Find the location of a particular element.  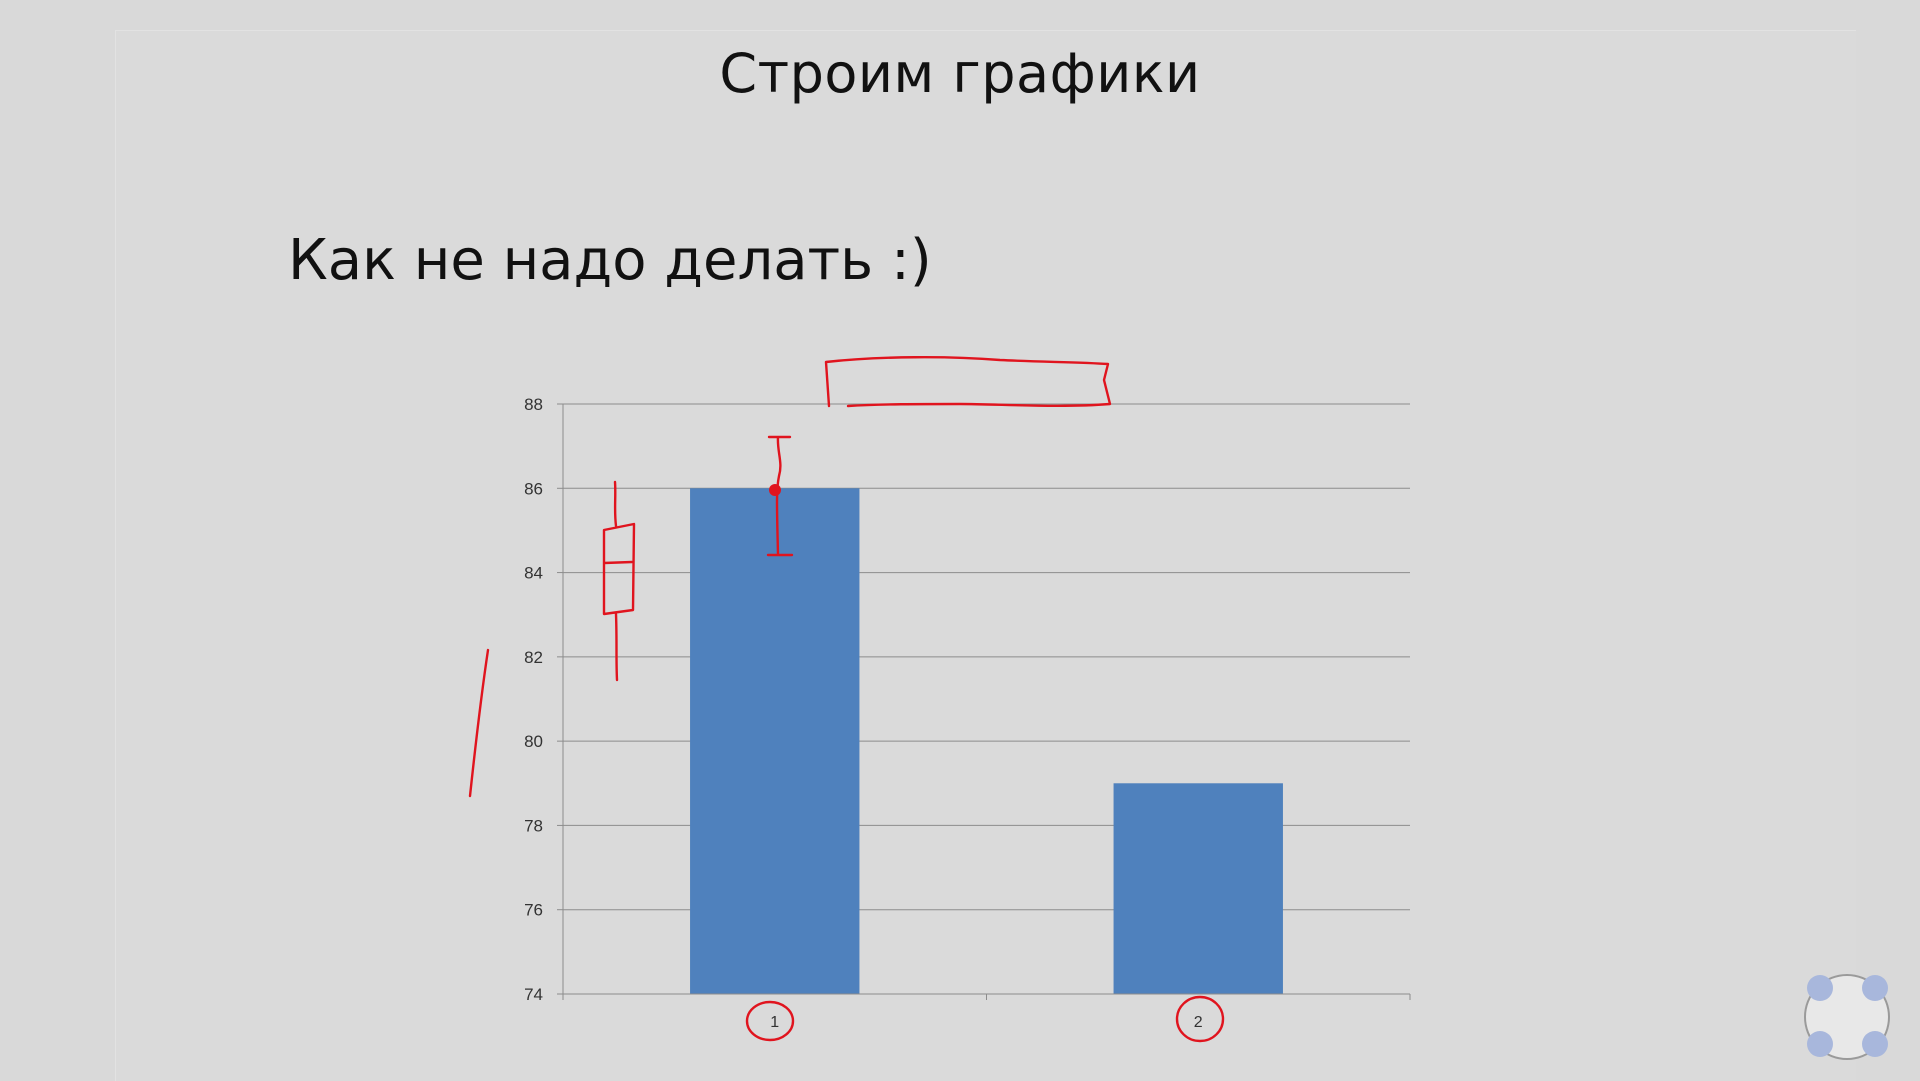

y-tick-label: 82 is located at coordinates (533, 657).